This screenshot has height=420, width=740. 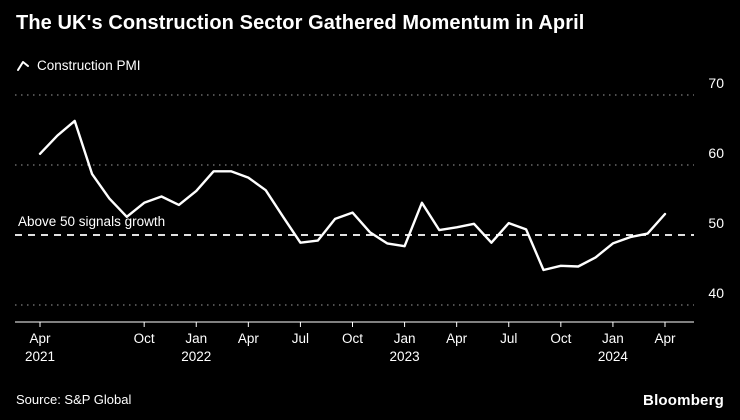 I want to click on x-tick-year-label: 2024, so click(x=613, y=356).